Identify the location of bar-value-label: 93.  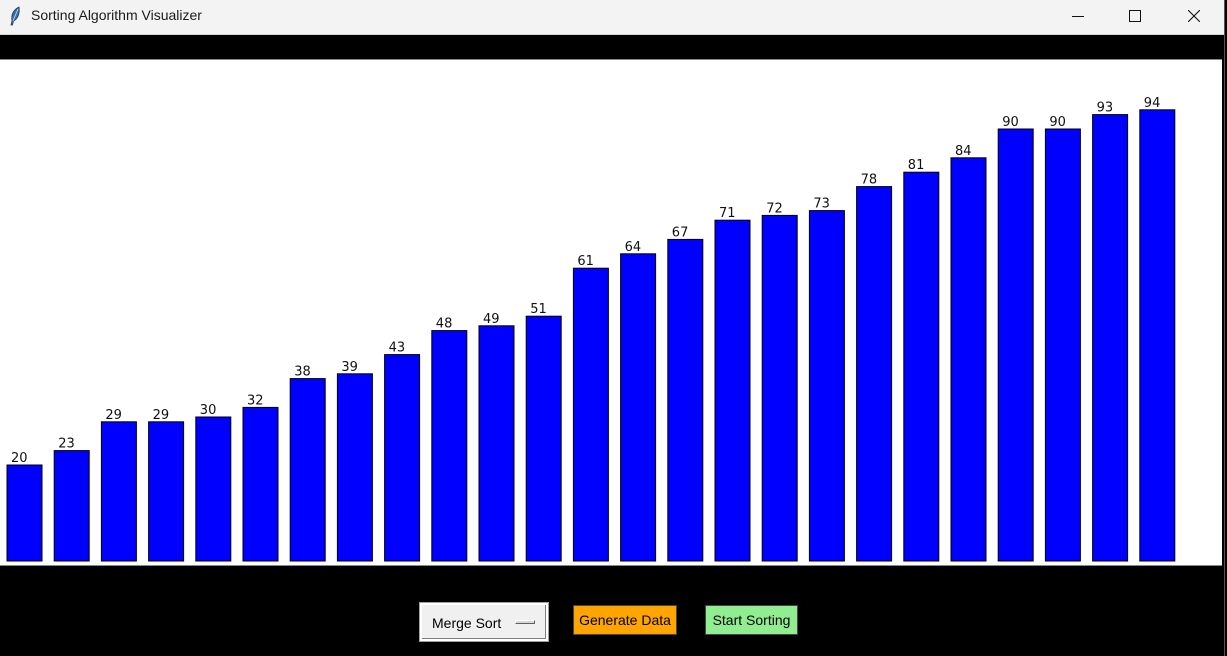
(1105, 108).